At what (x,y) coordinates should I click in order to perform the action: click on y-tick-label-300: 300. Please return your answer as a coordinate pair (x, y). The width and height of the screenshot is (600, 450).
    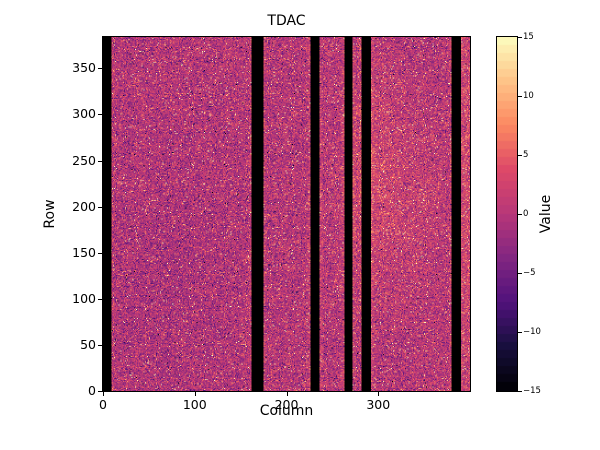
    Looking at the image, I should click on (84, 114).